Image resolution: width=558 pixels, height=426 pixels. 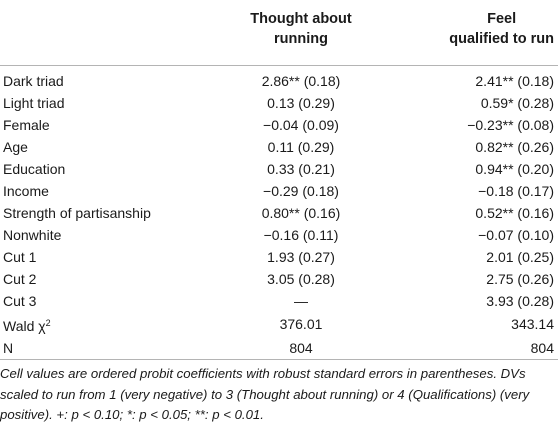 I want to click on header-blank-cell, so click(x=107, y=32).